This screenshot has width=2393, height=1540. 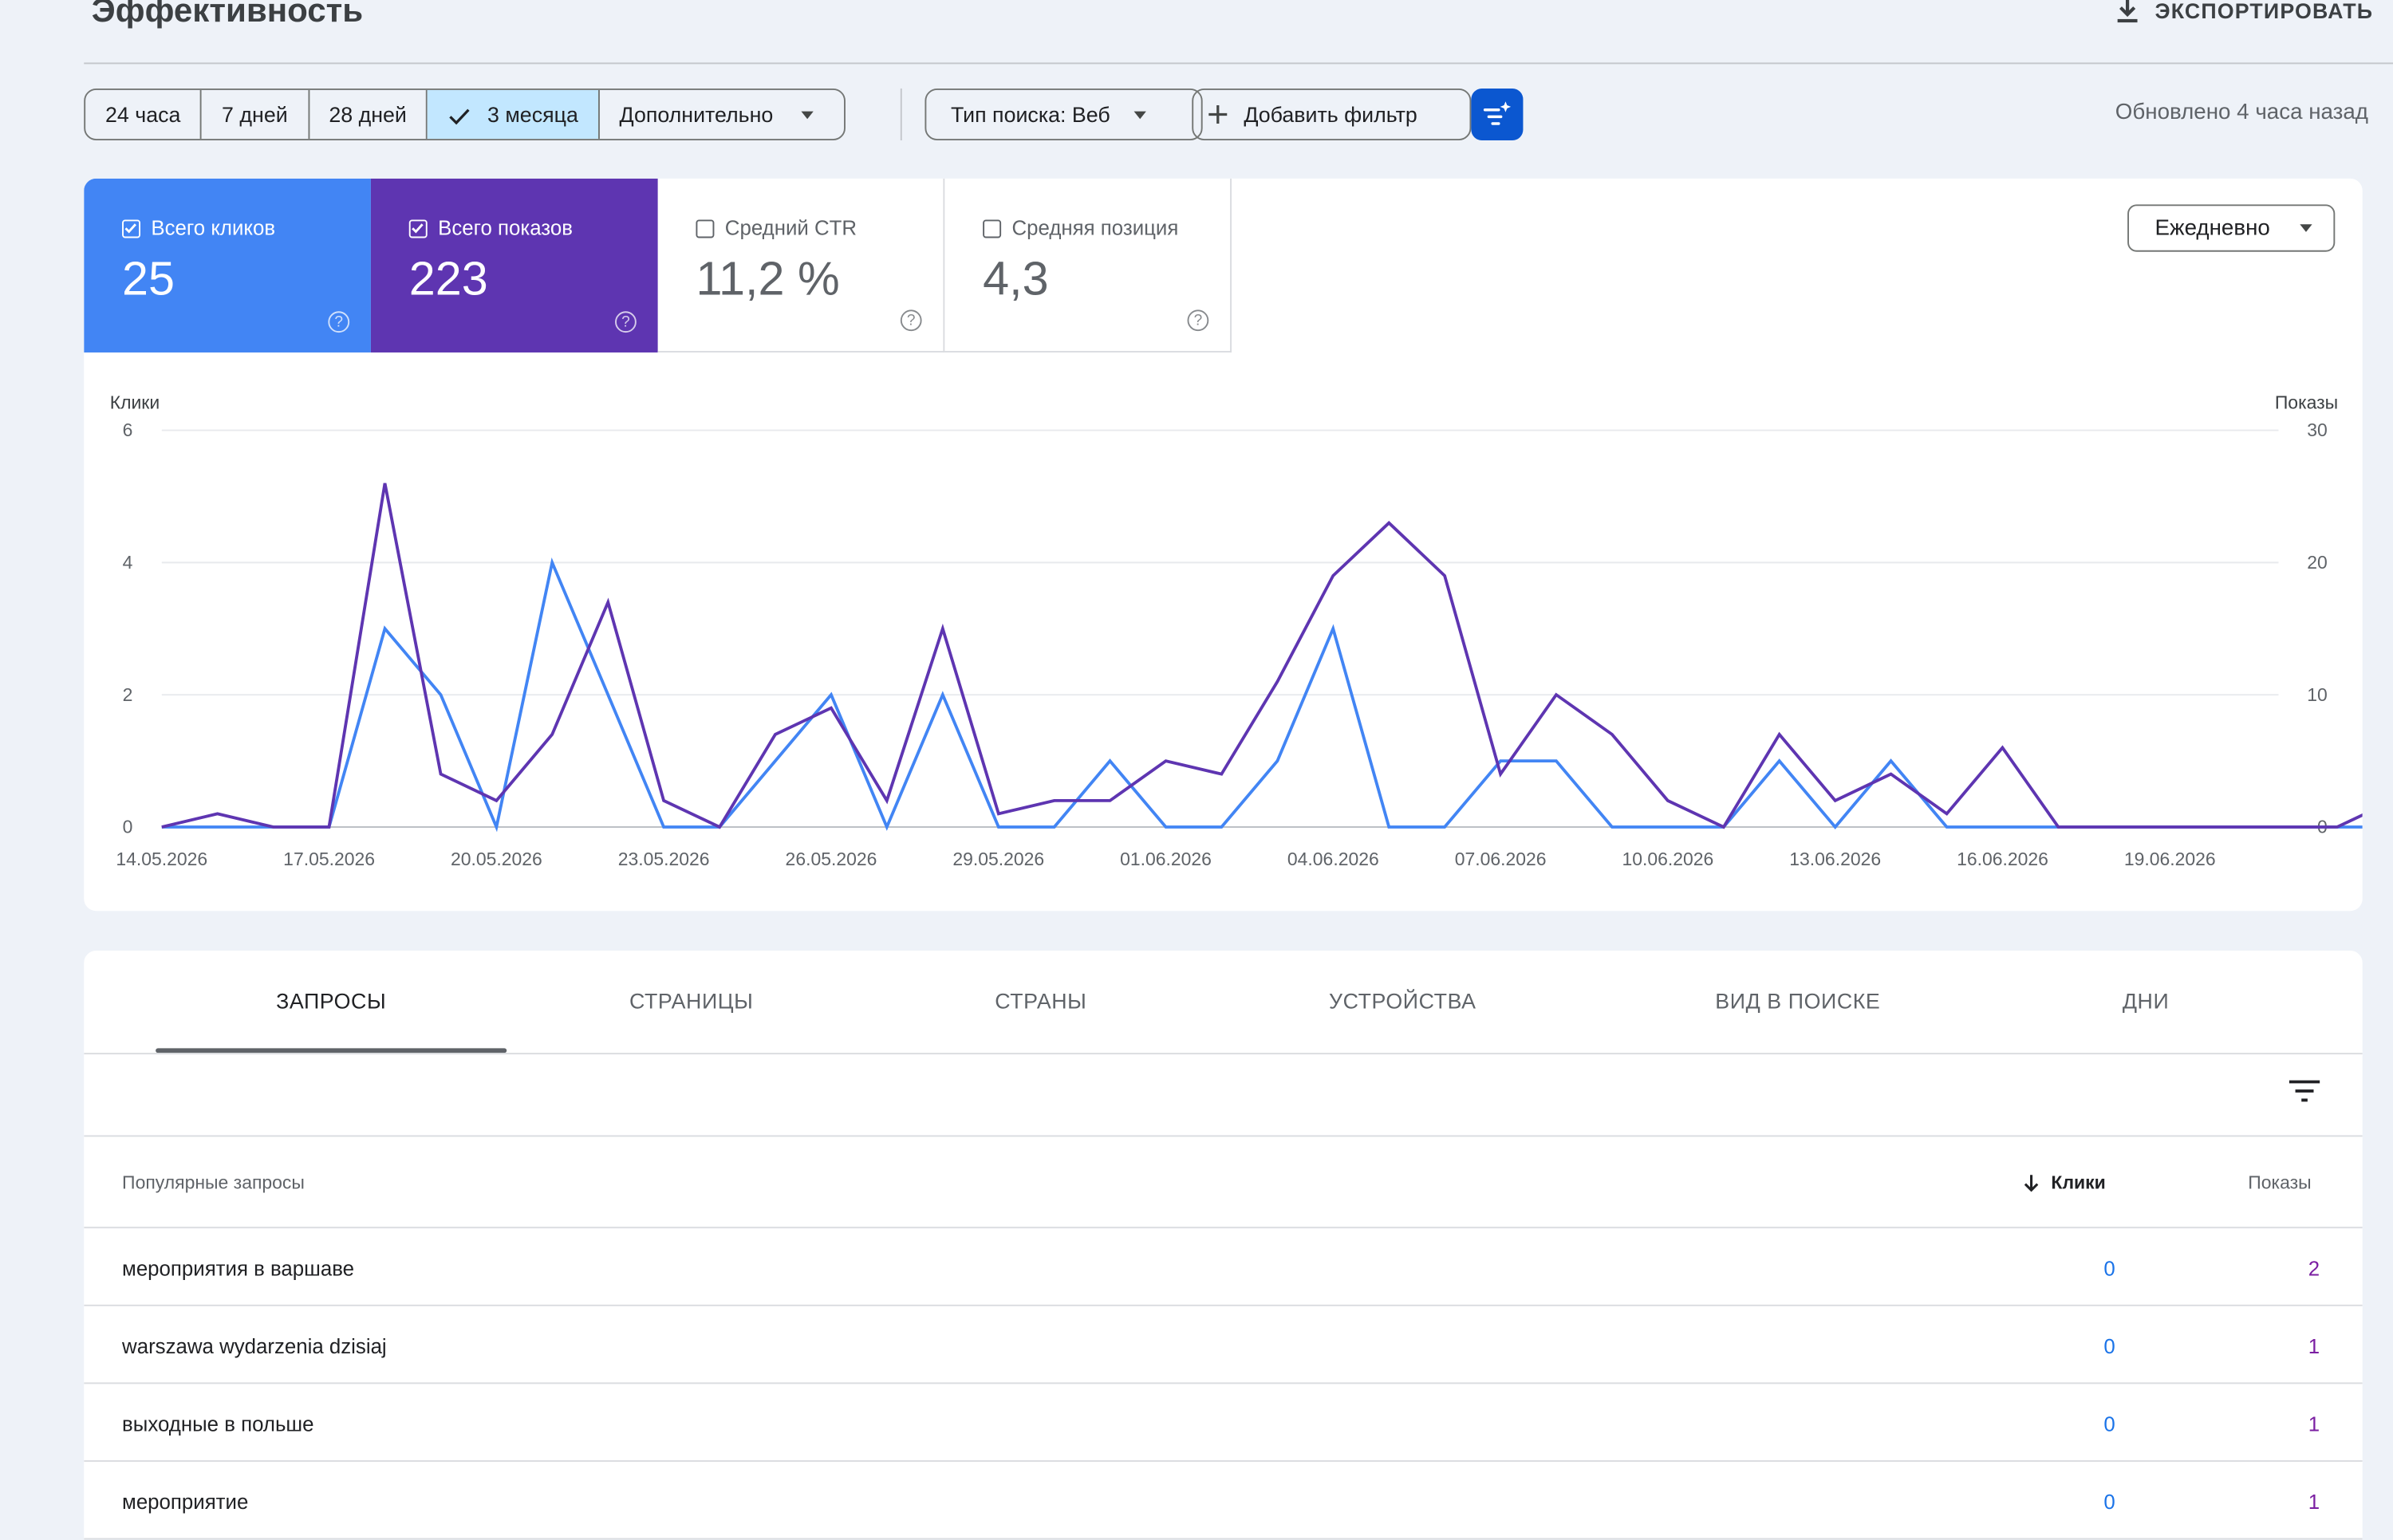 I want to click on tabs-divider, so click(x=1223, y=1054).